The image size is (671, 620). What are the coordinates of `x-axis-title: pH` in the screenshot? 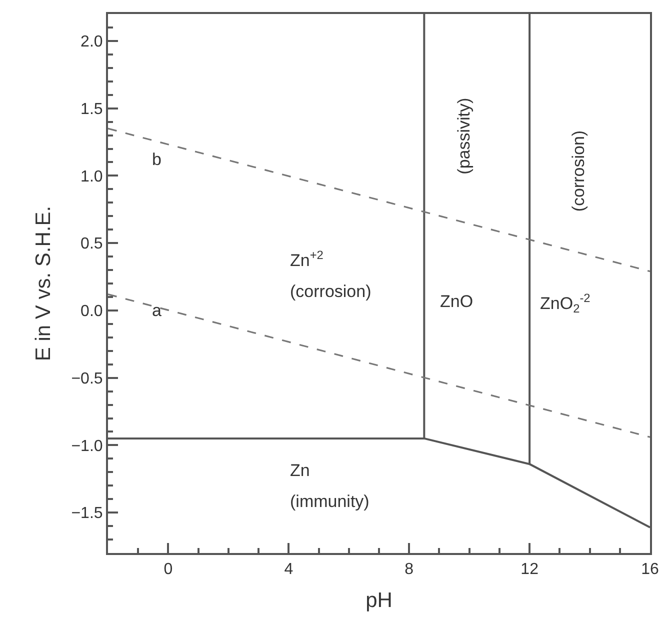 It's located at (379, 600).